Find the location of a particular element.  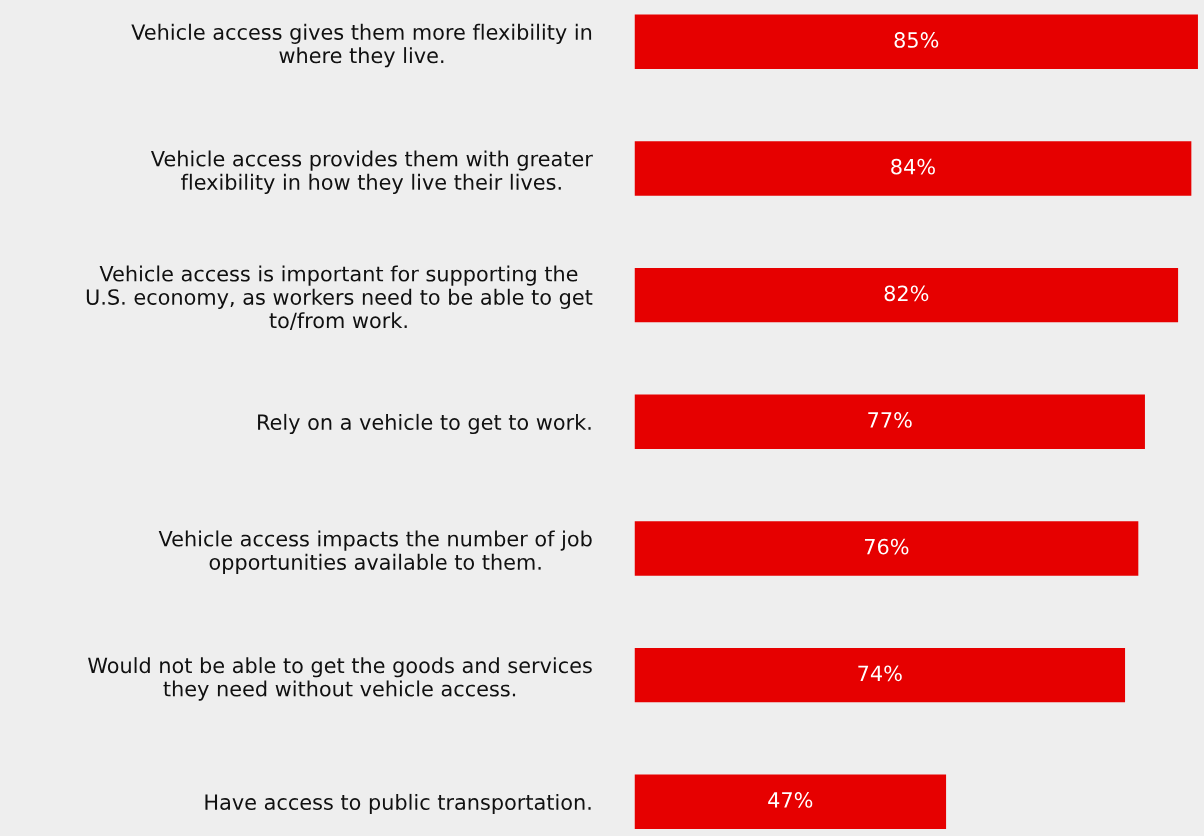

data-label: 77% is located at coordinates (890, 420).